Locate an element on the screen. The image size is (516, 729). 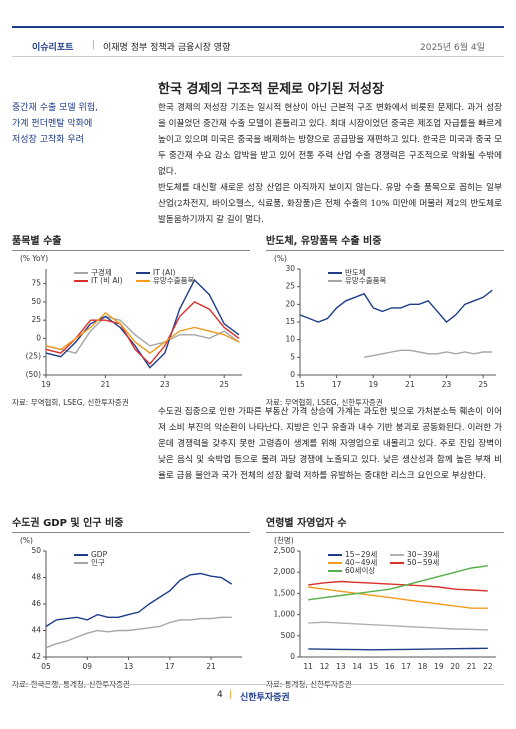
chart-title: 품목별 수출 is located at coordinates (131, 241).